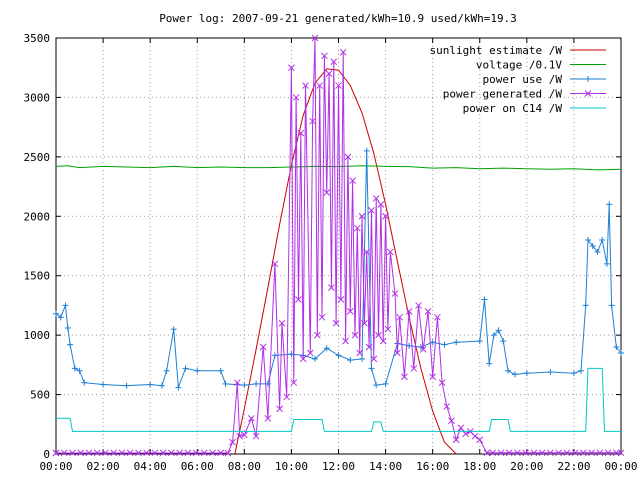 This screenshot has height=480, width=640. Describe the element at coordinates (338, 466) in the screenshot. I see `x-tick-label: 12:00` at that location.